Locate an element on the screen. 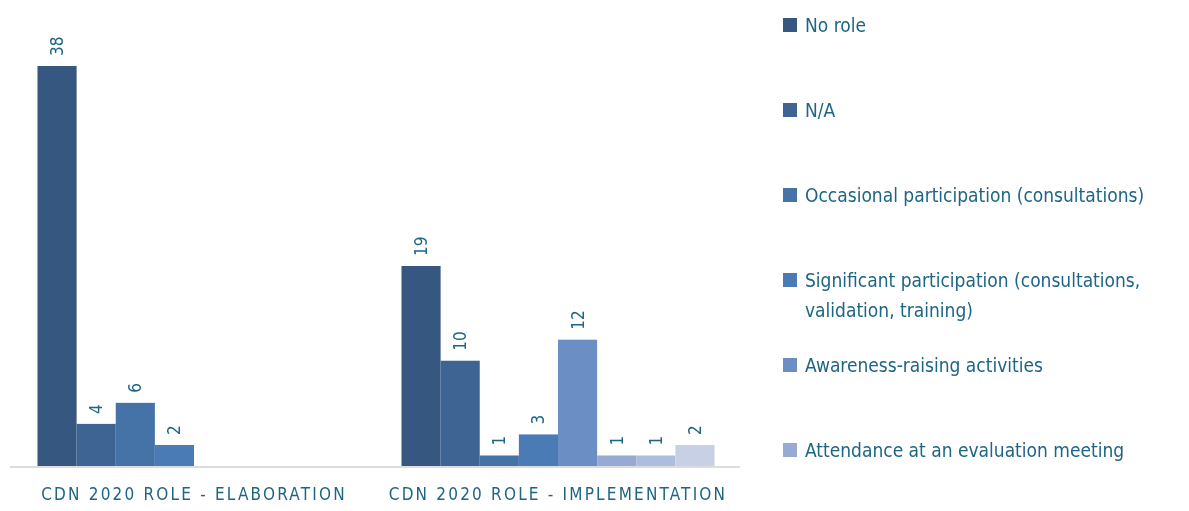  data-label: 12 is located at coordinates (577, 320).